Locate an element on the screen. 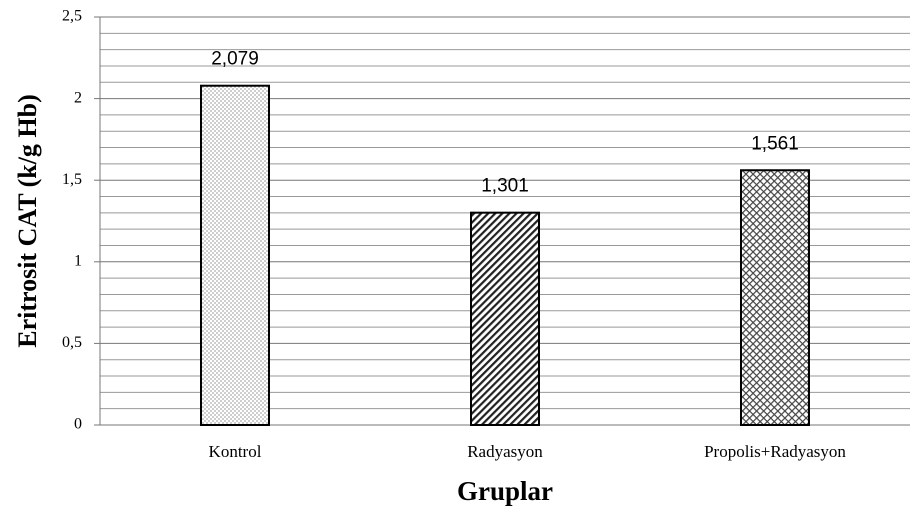 The image size is (911, 514). x-tick-label: Kontrol is located at coordinates (235, 451).